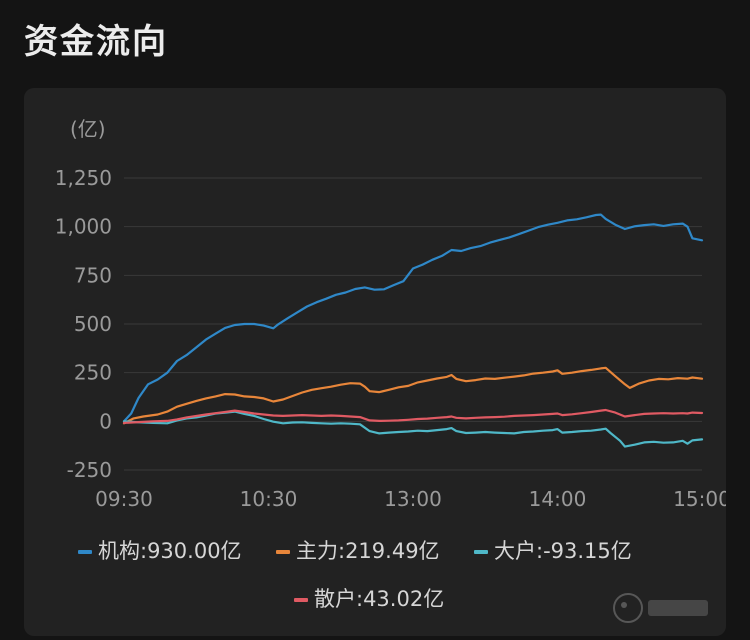 The width and height of the screenshot is (750, 640). I want to click on y-tick-label: -250, so click(89, 470).